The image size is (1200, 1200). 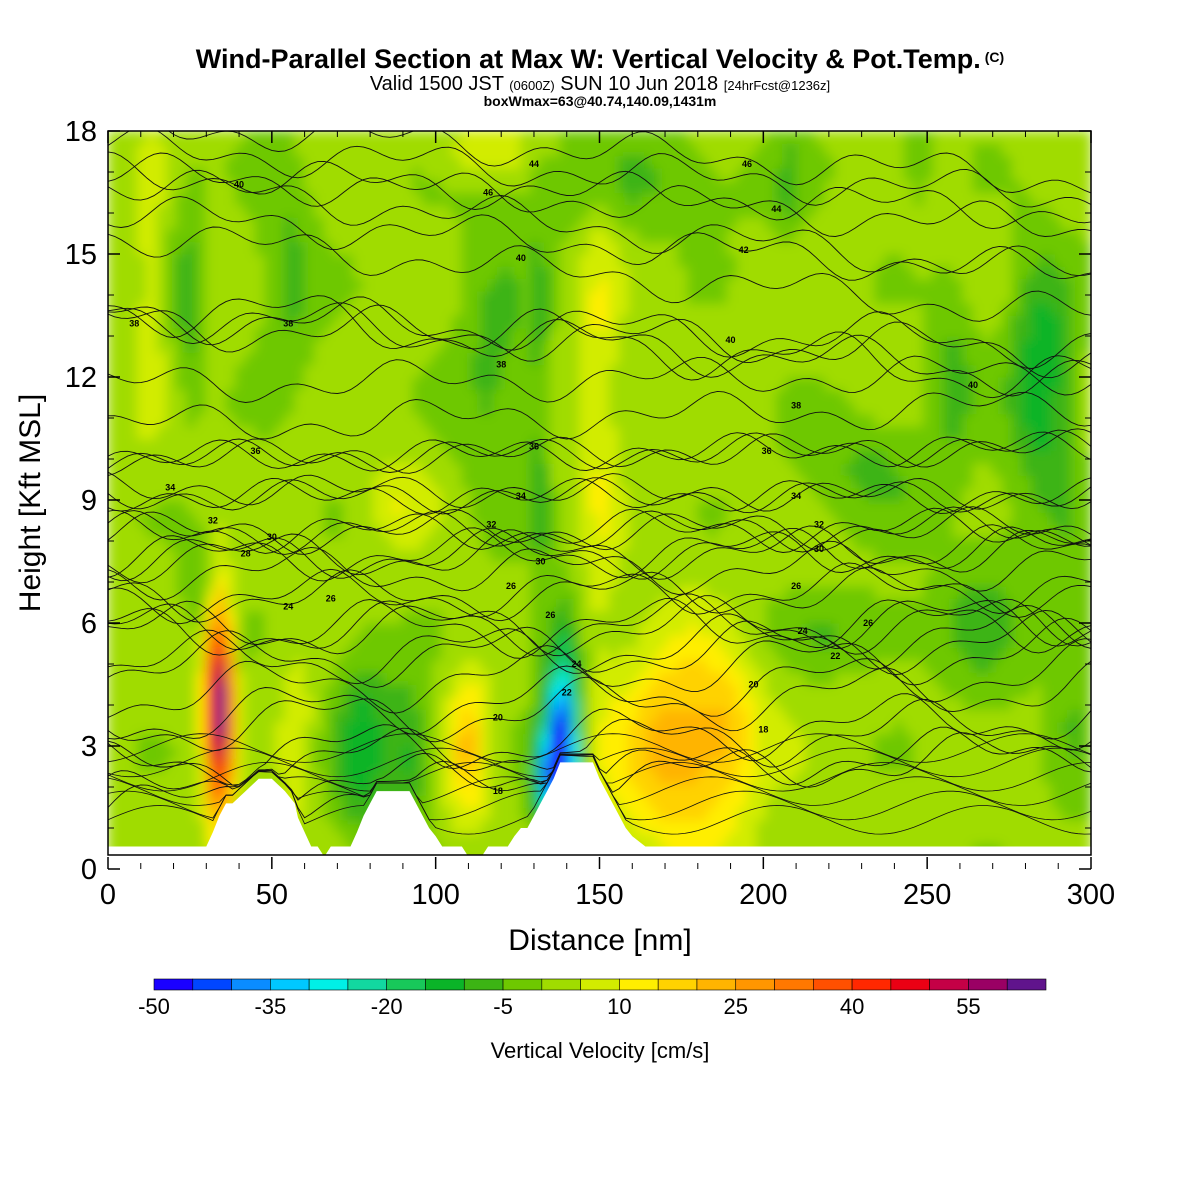 What do you see at coordinates (777, 85) in the screenshot?
I see `forecast-info: [24hrFcst@1236z]` at bounding box center [777, 85].